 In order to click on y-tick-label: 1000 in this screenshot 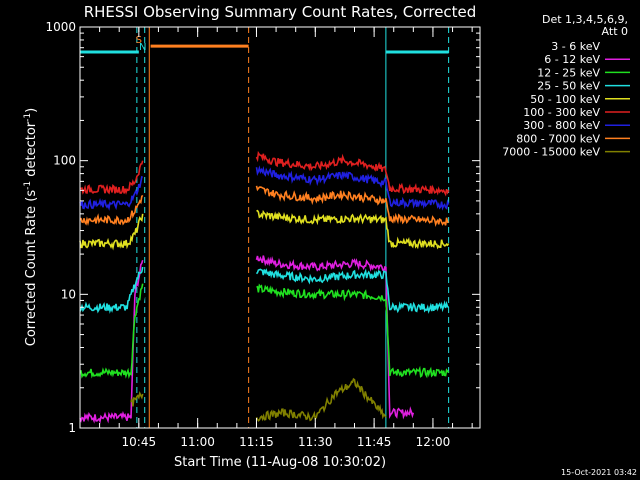, I will do `click(60, 27)`.